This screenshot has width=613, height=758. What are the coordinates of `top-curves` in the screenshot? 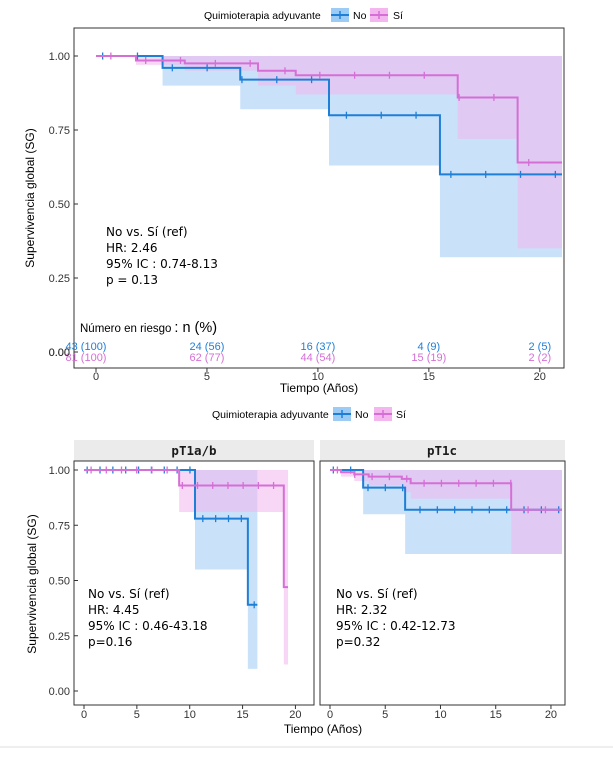 It's located at (329, 115).